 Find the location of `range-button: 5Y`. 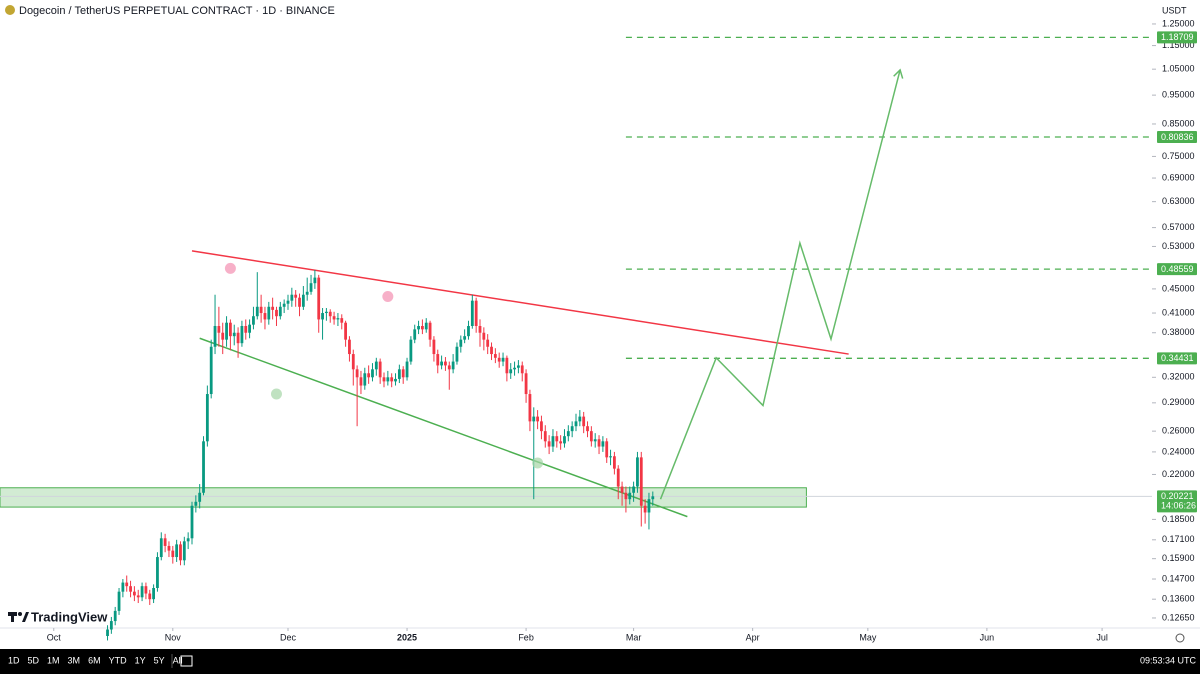

range-button: 5Y is located at coordinates (159, 660).